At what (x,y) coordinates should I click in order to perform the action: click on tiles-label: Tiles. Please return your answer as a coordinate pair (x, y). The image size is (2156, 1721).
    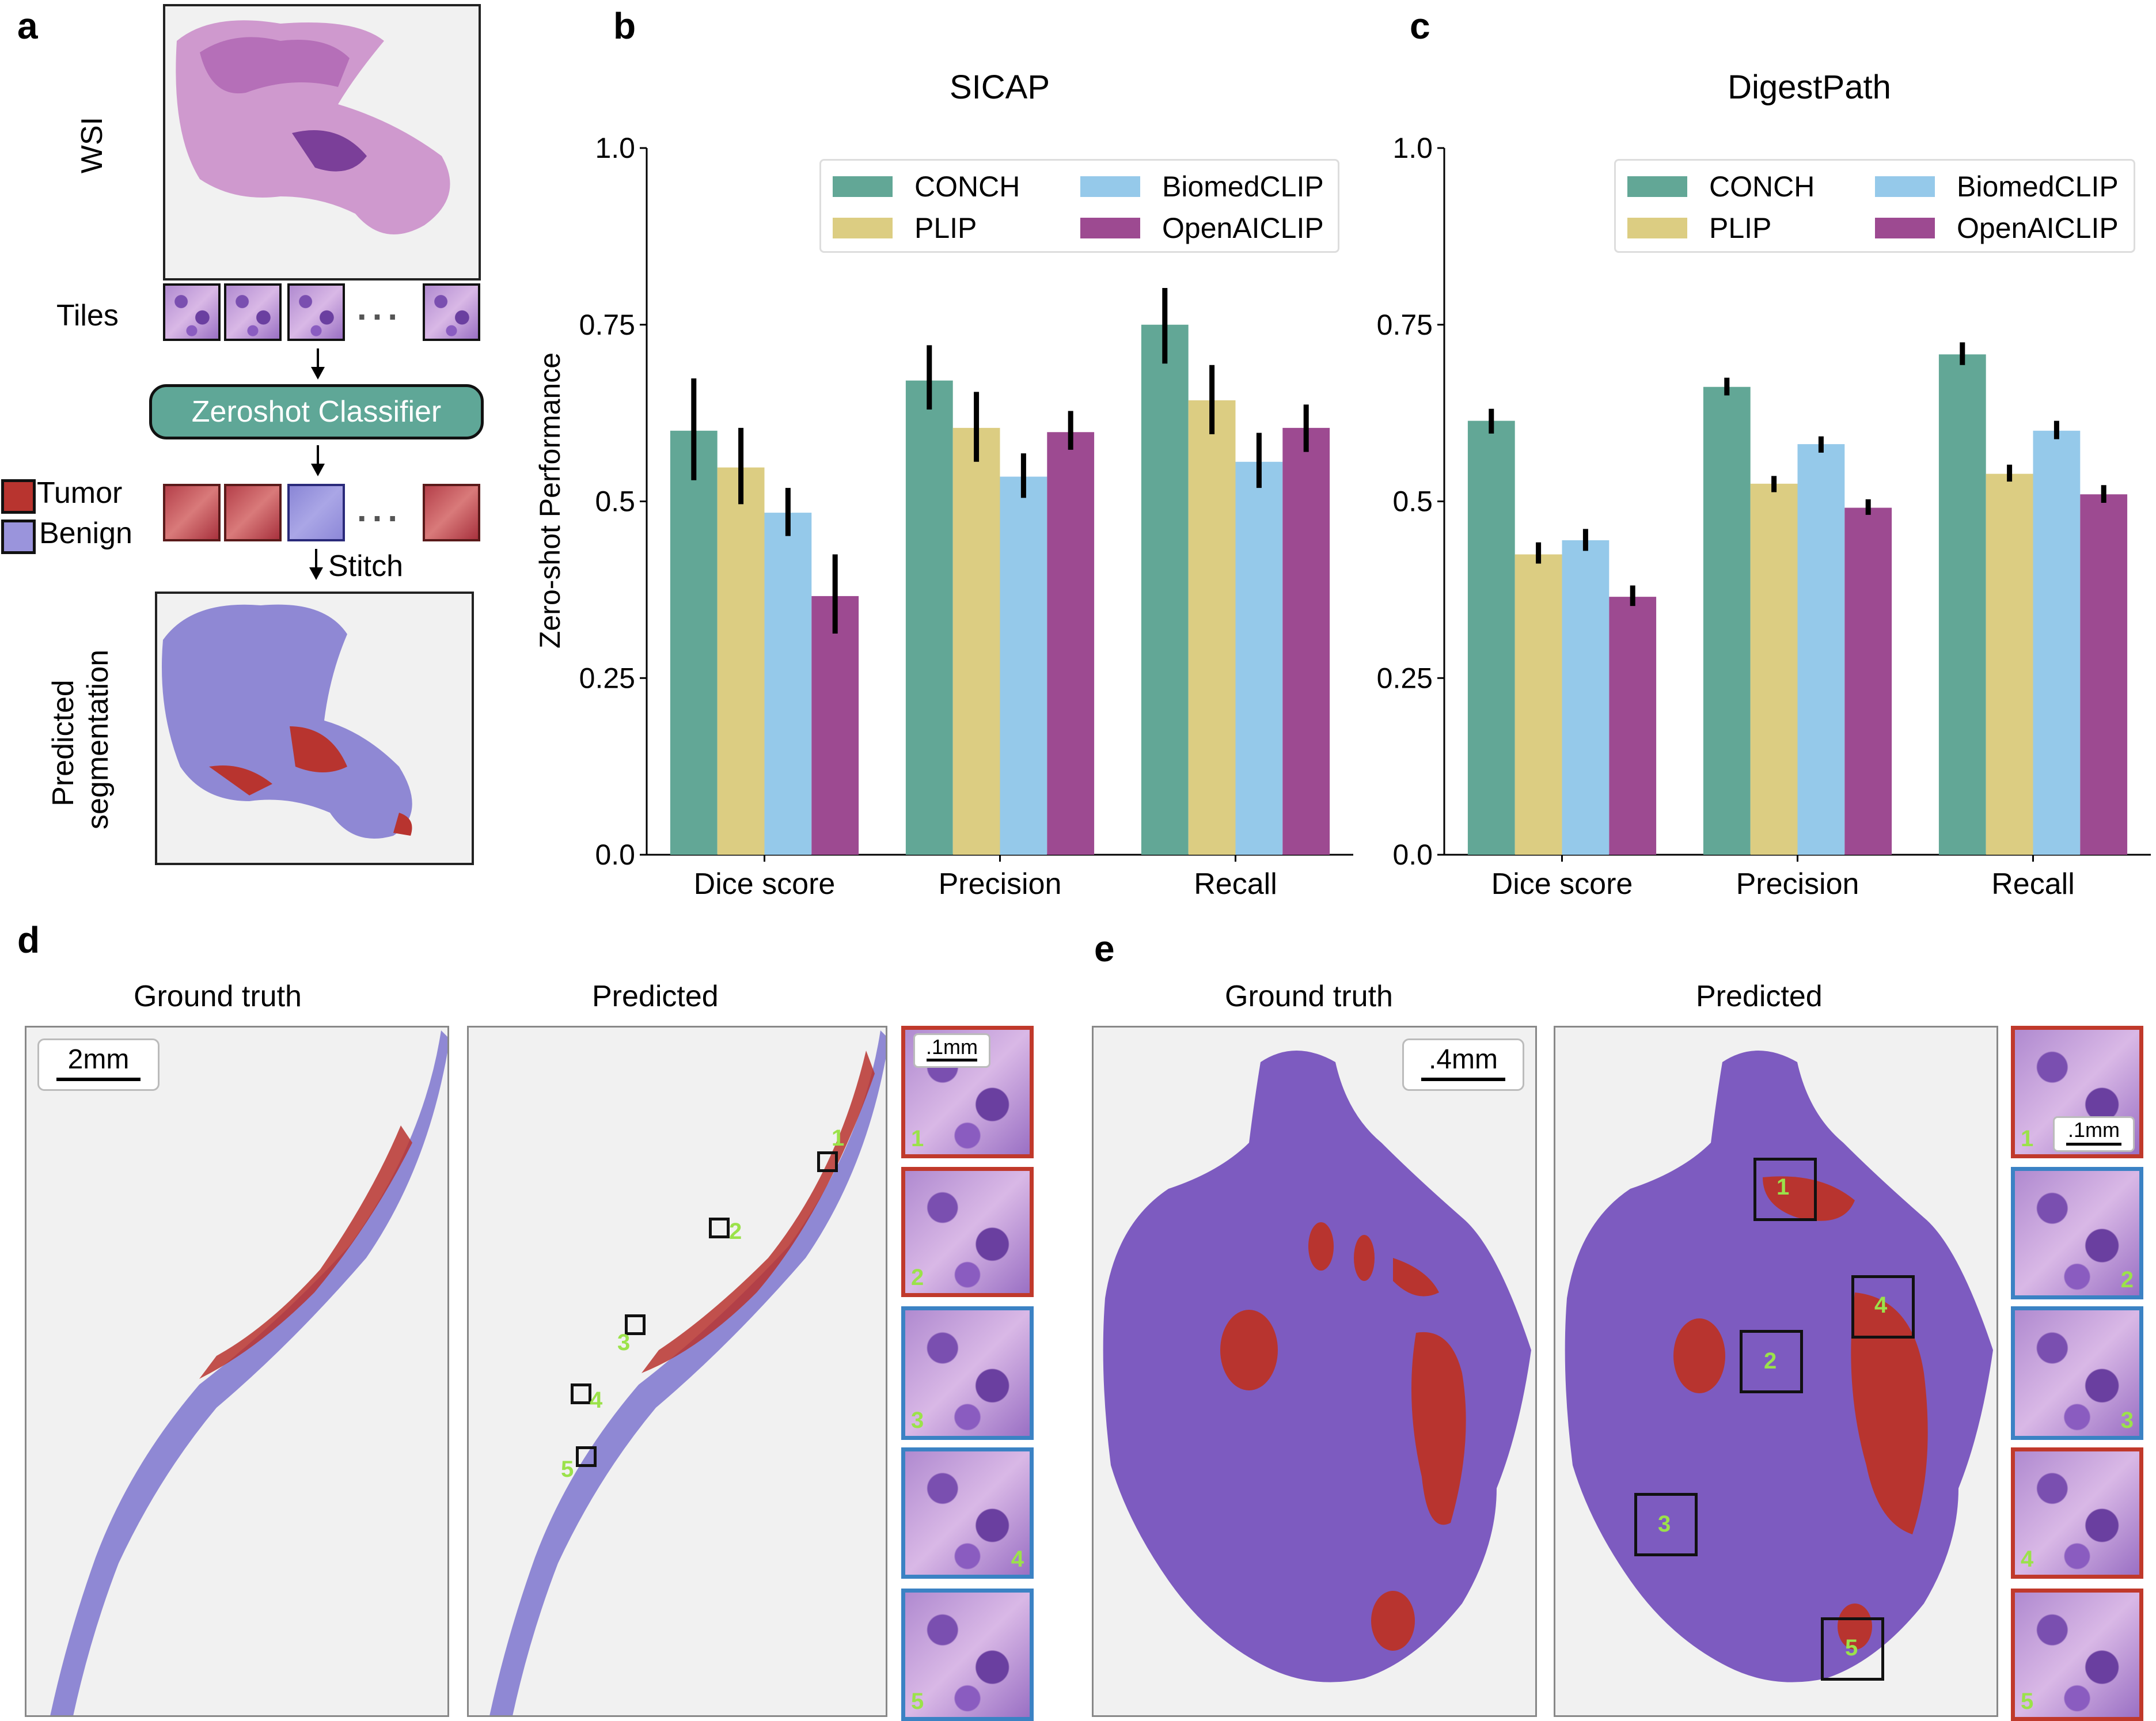
    Looking at the image, I should click on (87, 315).